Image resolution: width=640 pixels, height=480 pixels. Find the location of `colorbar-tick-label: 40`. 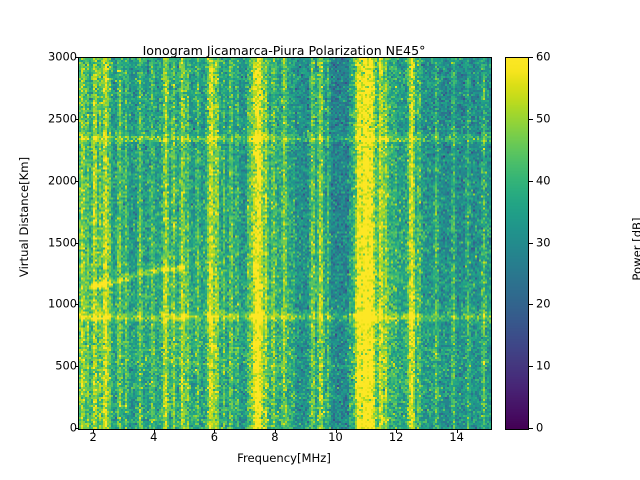

colorbar-tick-label: 40 is located at coordinates (543, 179).